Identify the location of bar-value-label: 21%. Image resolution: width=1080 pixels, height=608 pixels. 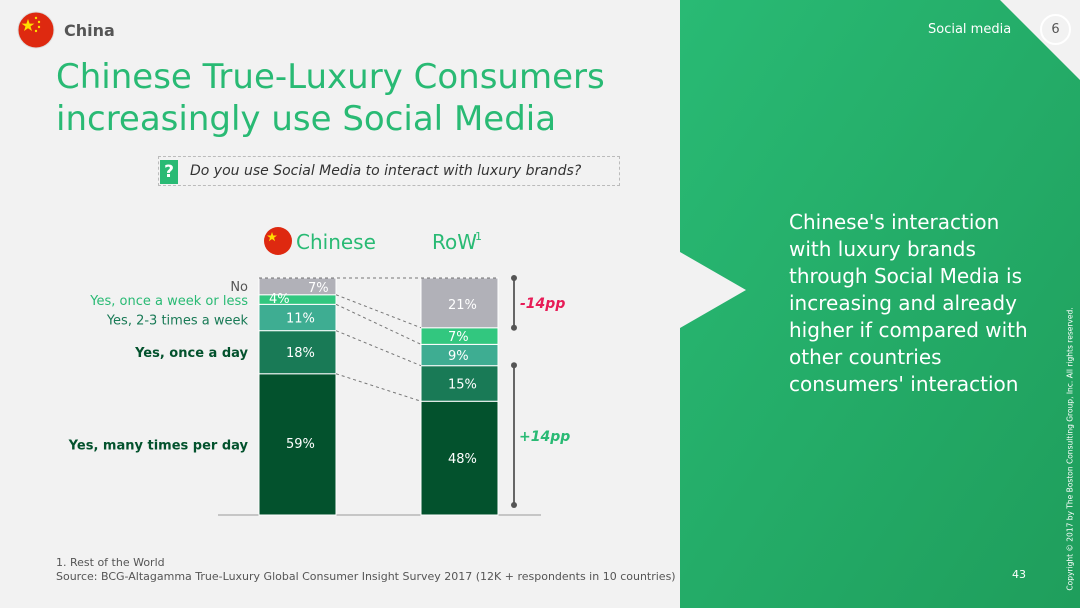
(462, 305).